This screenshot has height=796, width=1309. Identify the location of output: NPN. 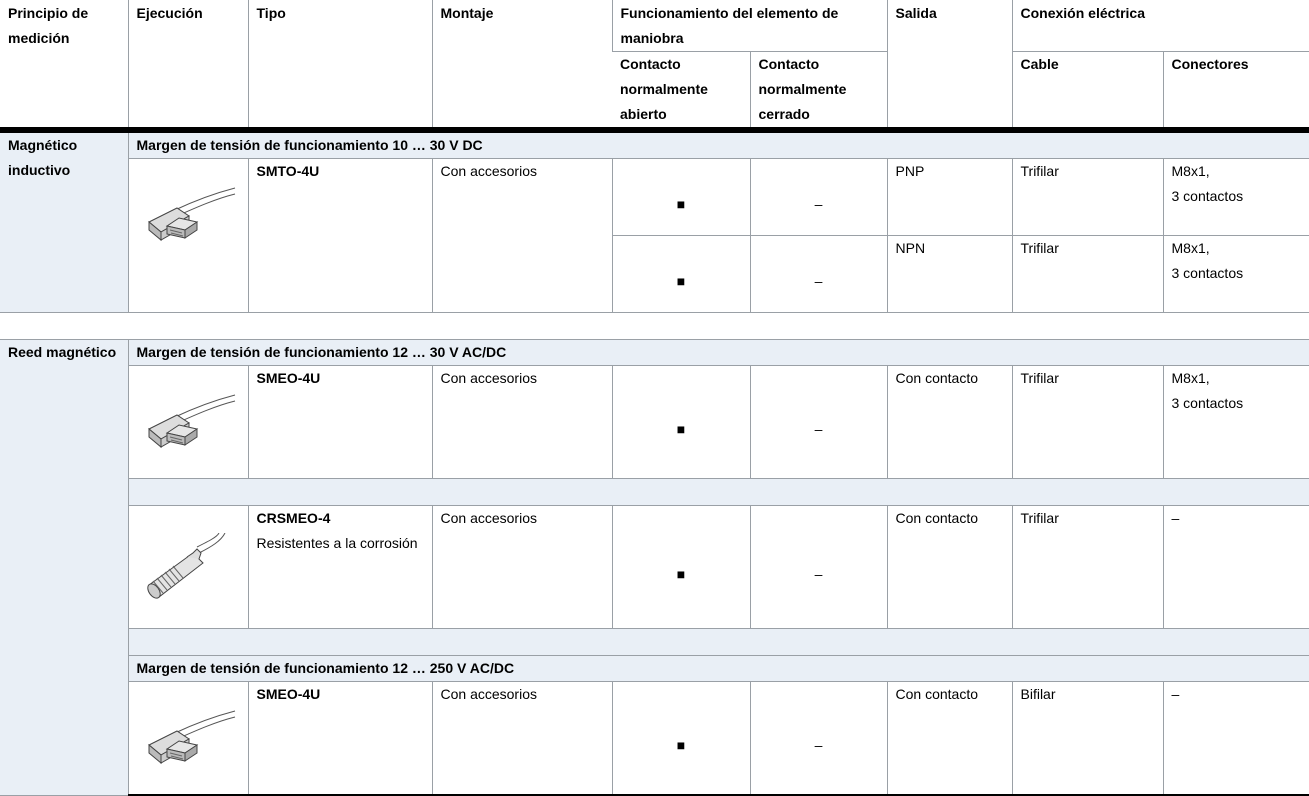
(949, 274).